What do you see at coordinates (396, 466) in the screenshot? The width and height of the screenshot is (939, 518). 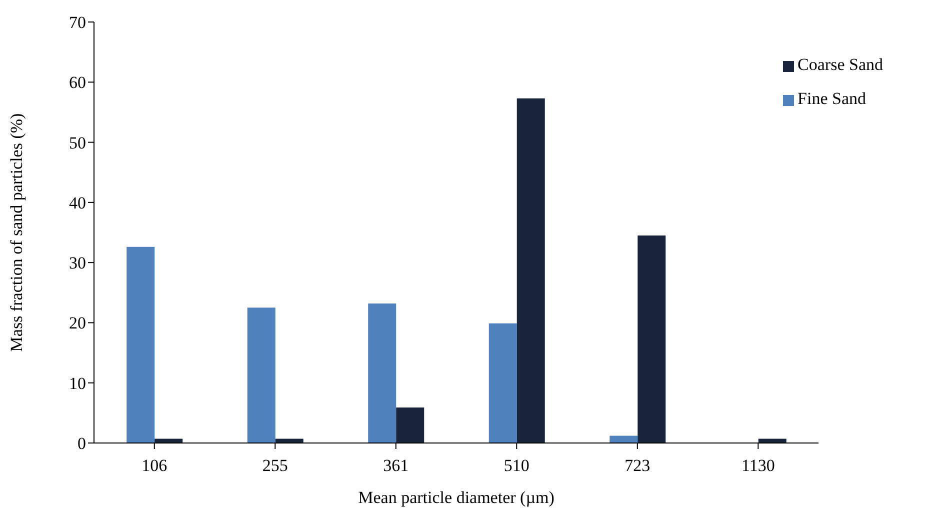 I see `x-tick-label: 361` at bounding box center [396, 466].